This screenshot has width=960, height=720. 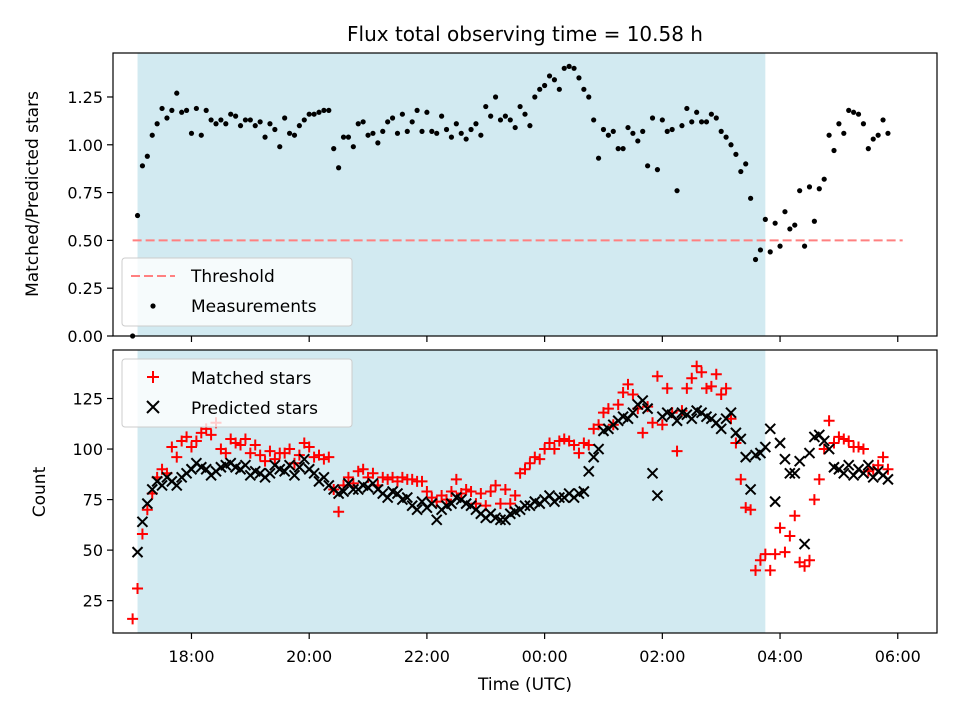 What do you see at coordinates (251, 379) in the screenshot?
I see `matched-stars-legend-label: Matched stars` at bounding box center [251, 379].